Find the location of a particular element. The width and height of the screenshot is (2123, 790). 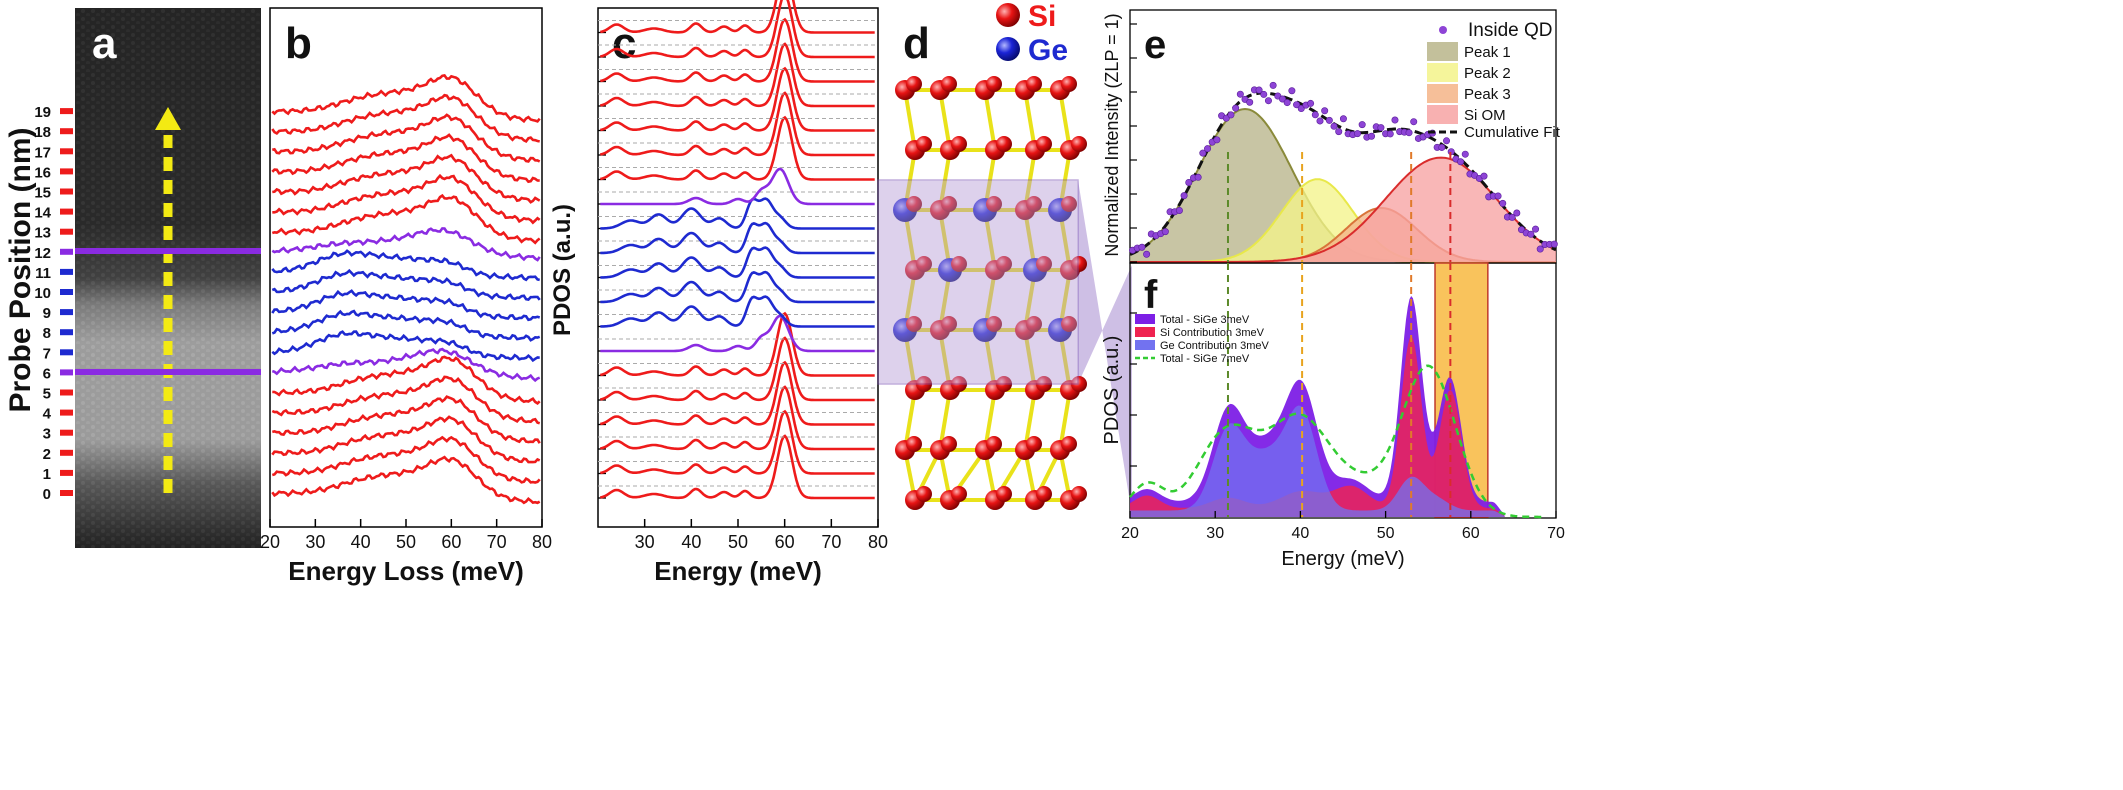

position-label-0: 0 is located at coordinates (47, 494).